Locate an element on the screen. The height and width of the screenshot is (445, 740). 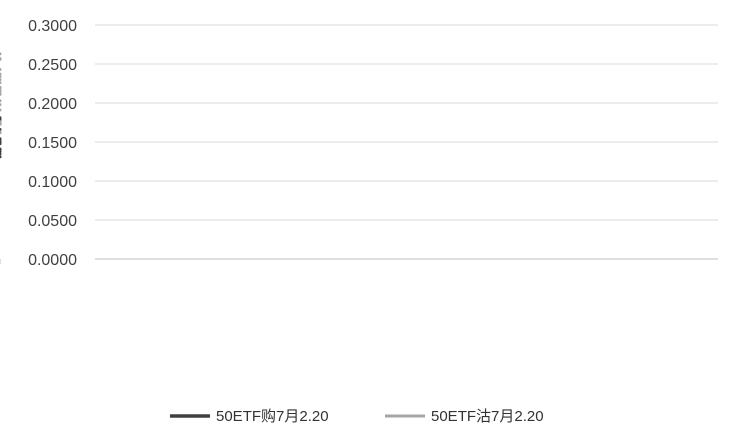
y-tick-label: 0.0500 is located at coordinates (52, 221).